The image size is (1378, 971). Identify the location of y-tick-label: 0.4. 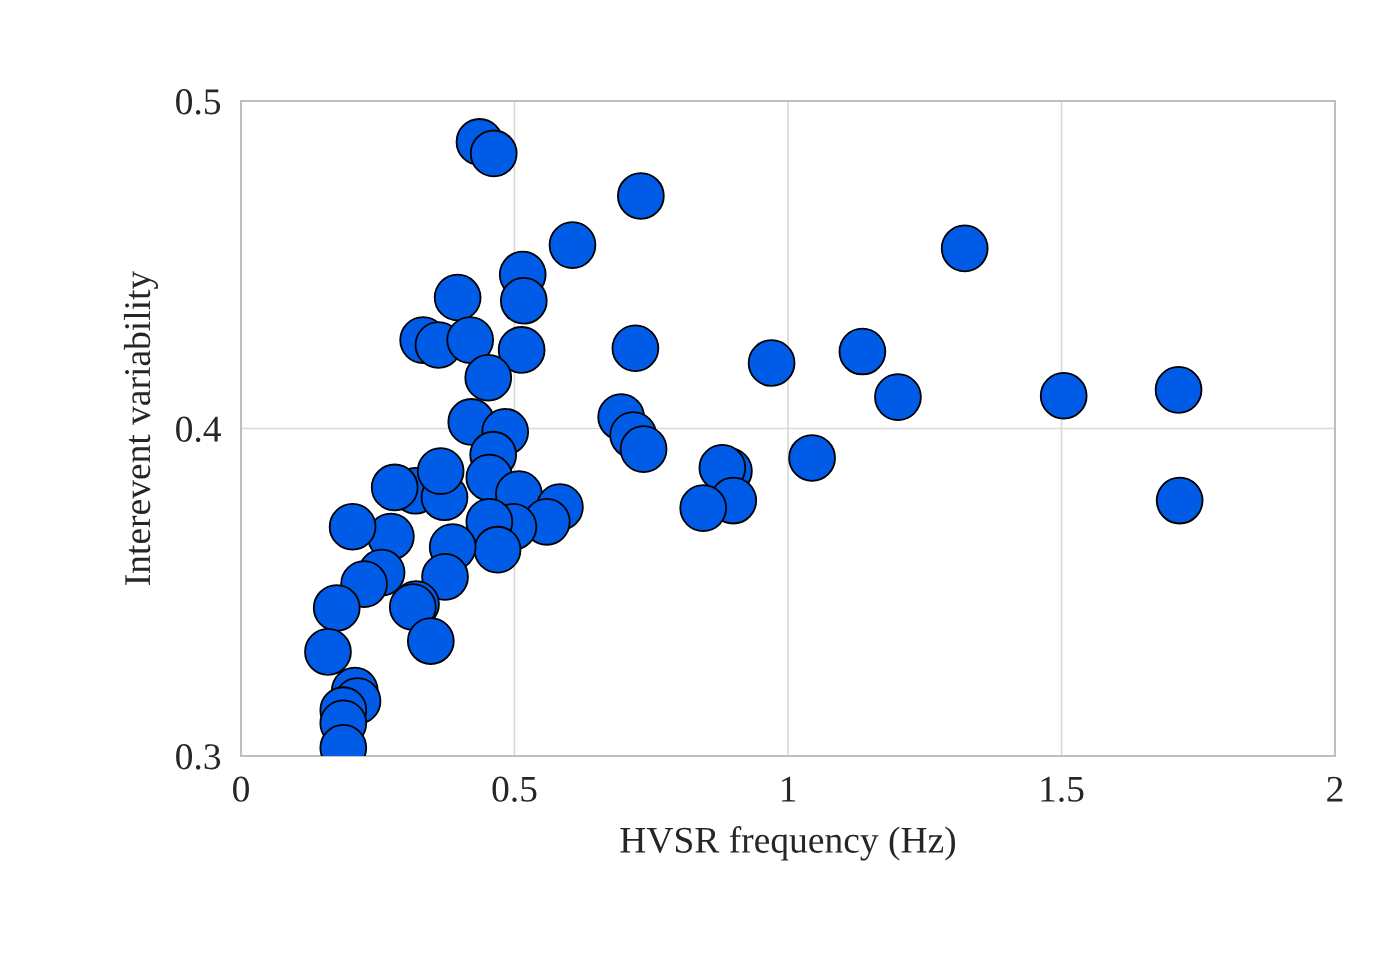
(198, 429).